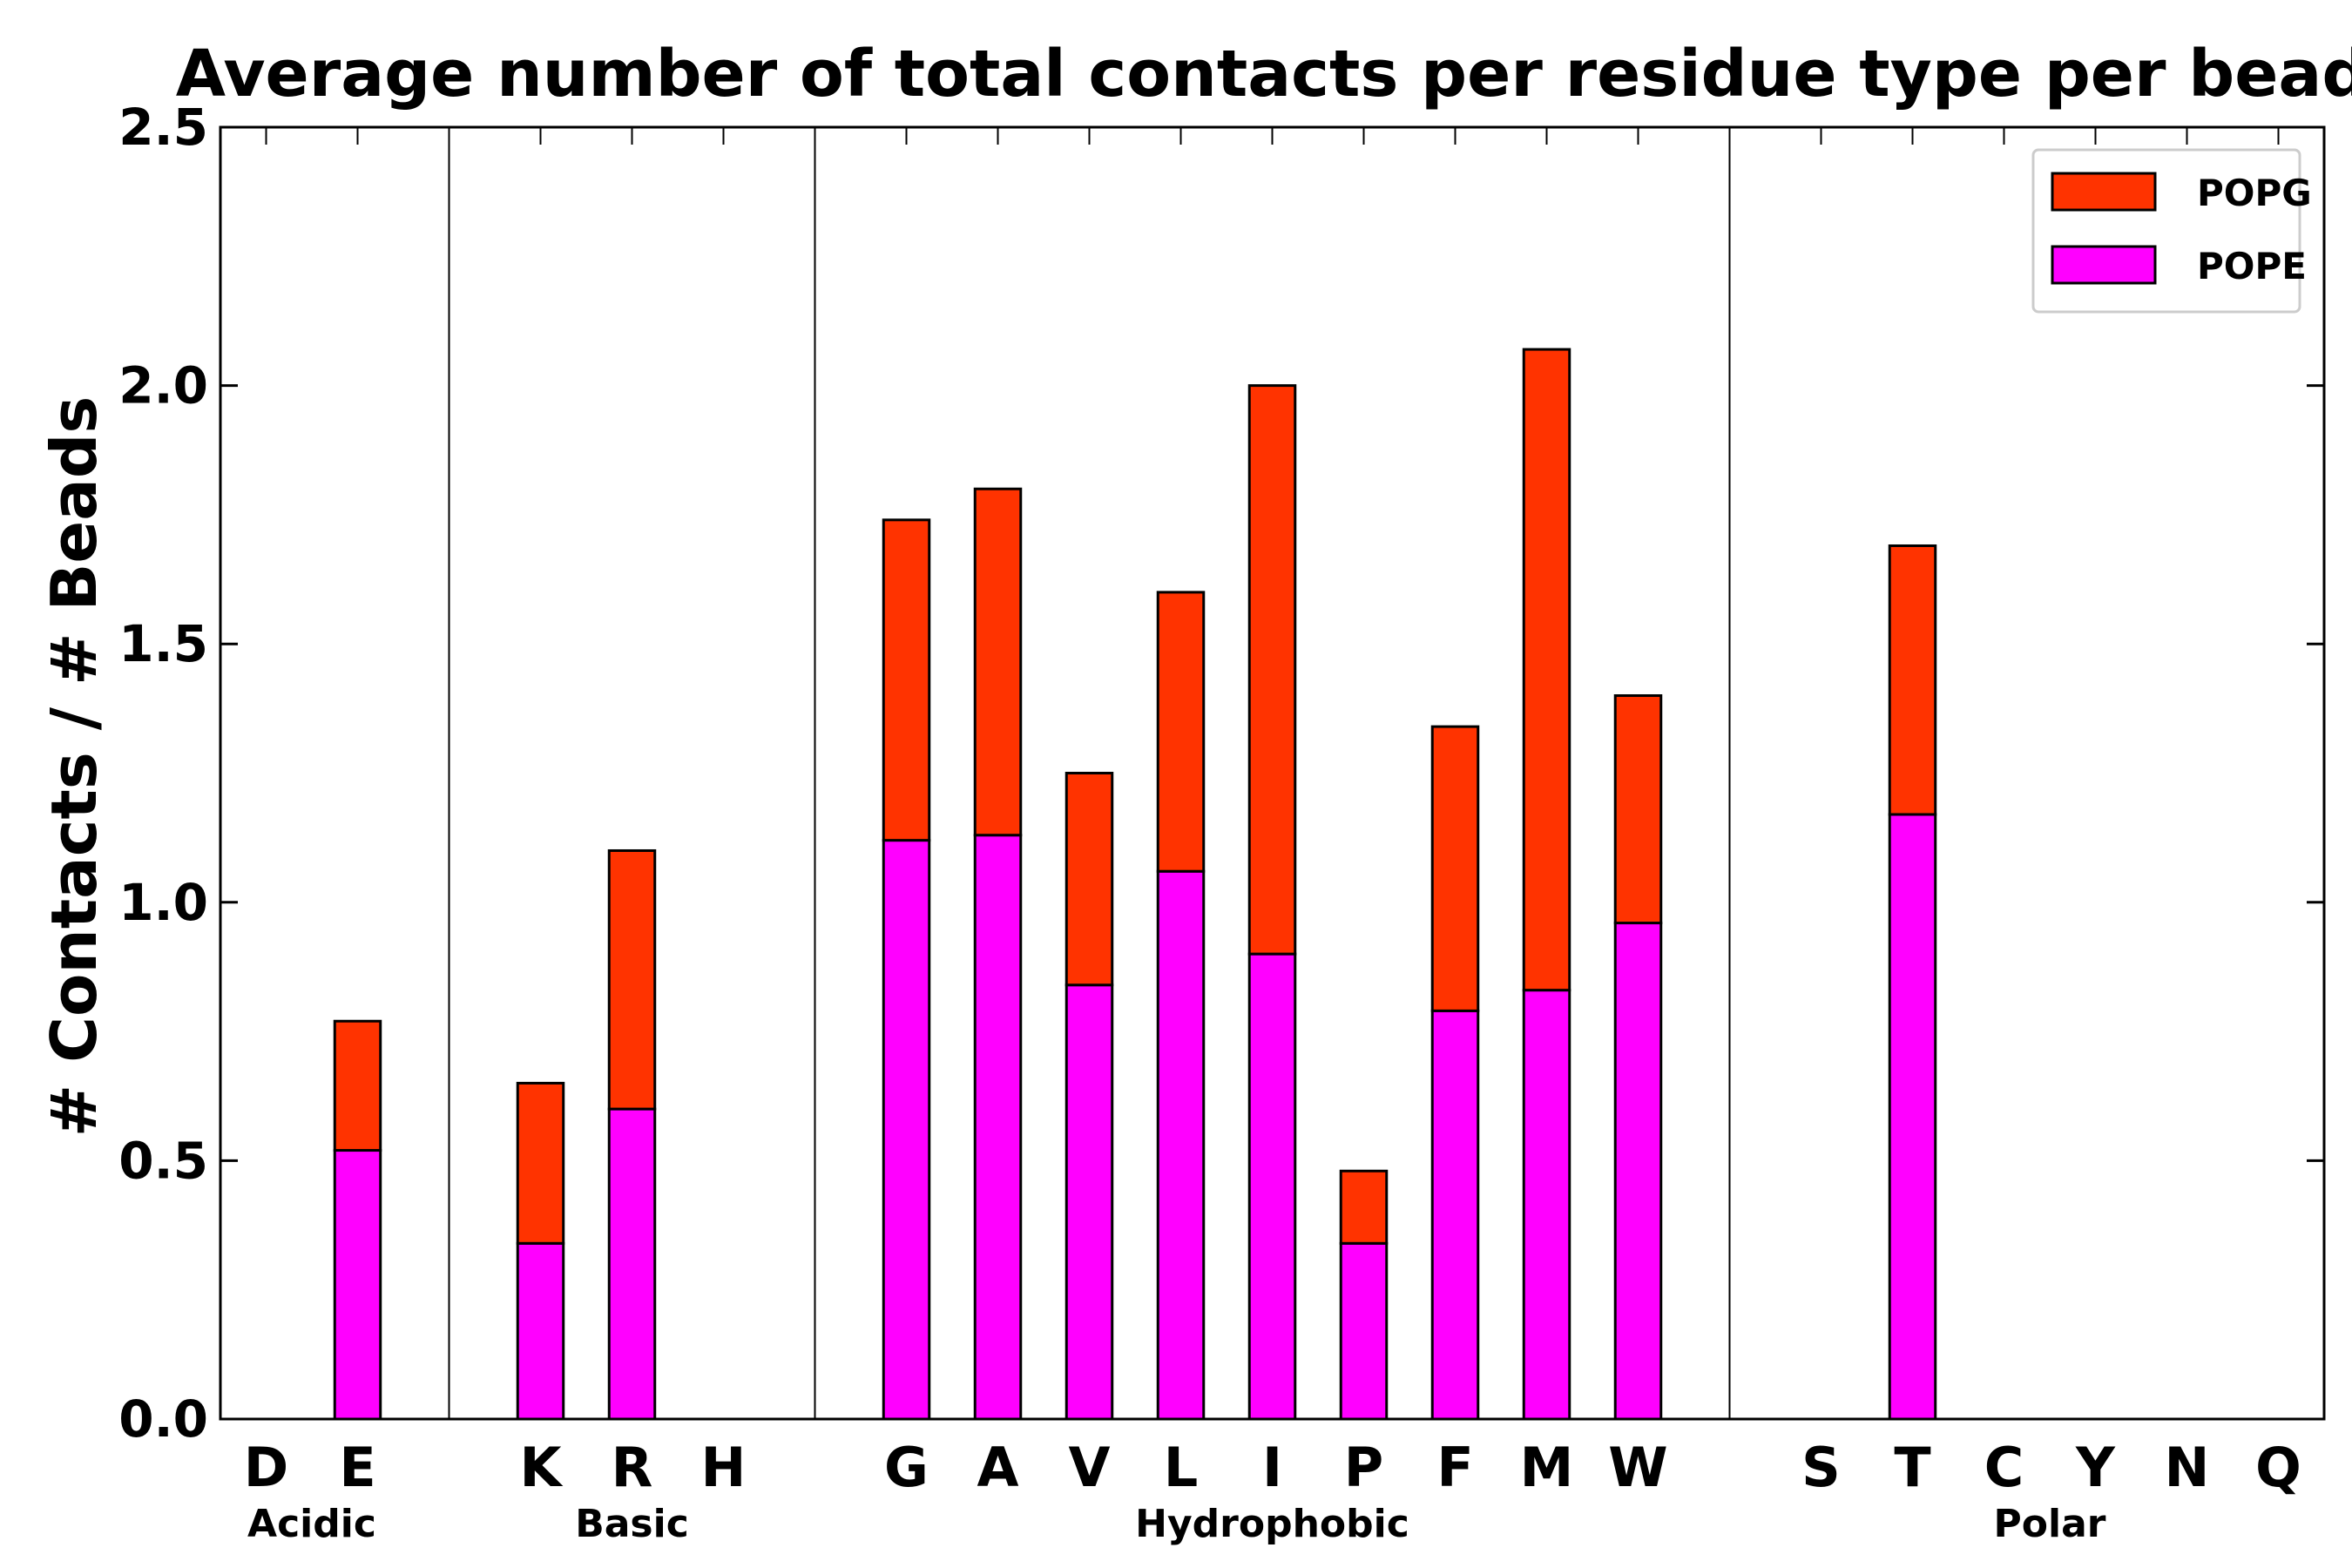 The height and width of the screenshot is (1568, 2352). I want to click on legend-label-popg: POPG, so click(2254, 193).